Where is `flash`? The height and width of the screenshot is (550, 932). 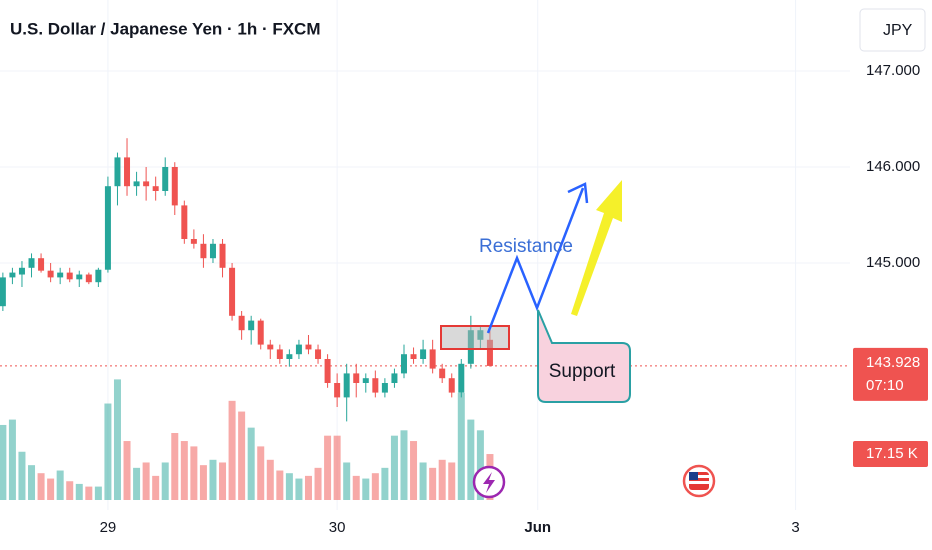 flash is located at coordinates (489, 482).